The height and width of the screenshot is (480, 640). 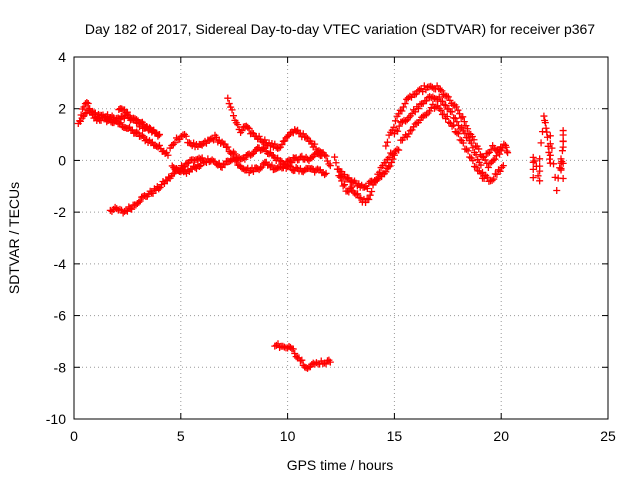 I want to click on y-tick-label: -10, so click(x=56, y=419).